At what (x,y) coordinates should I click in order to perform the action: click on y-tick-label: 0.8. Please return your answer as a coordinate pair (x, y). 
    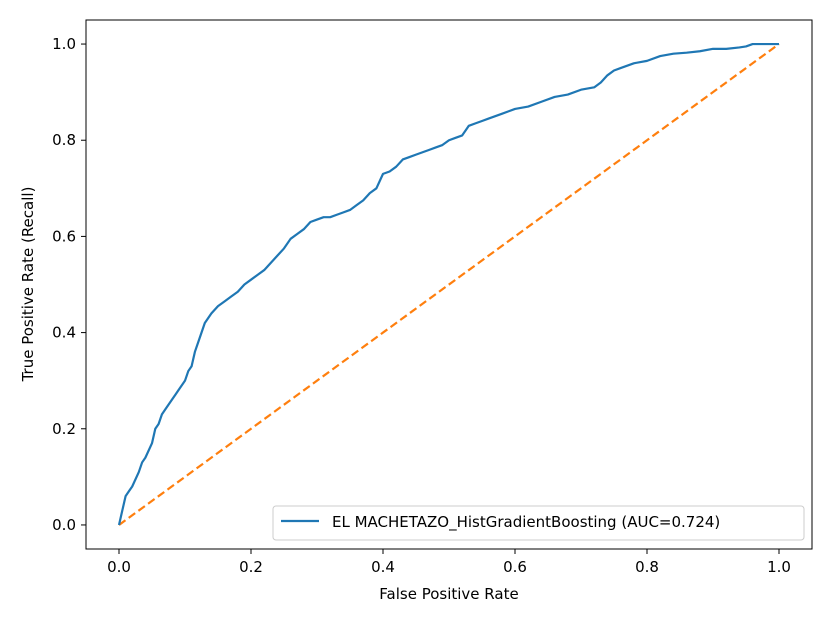
    Looking at the image, I should click on (64, 140).